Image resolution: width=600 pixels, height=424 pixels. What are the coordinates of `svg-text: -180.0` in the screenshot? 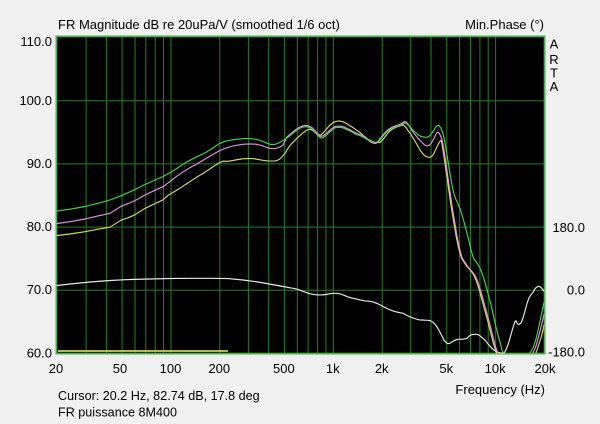 It's located at (566, 352).